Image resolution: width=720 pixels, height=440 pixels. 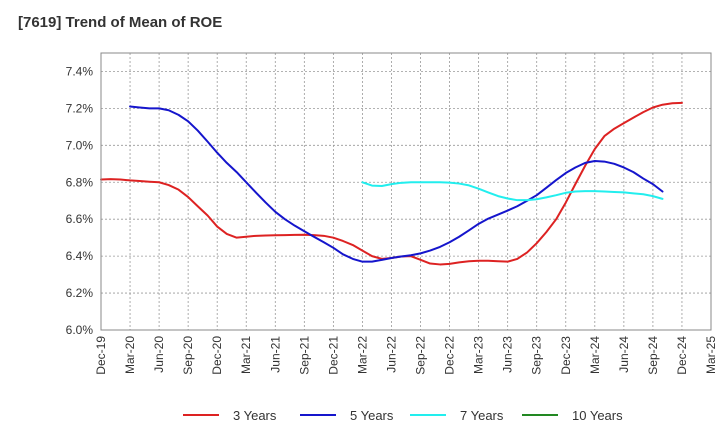 What do you see at coordinates (304, 355) in the screenshot?
I see `x-tick-label: Sep-21` at bounding box center [304, 355].